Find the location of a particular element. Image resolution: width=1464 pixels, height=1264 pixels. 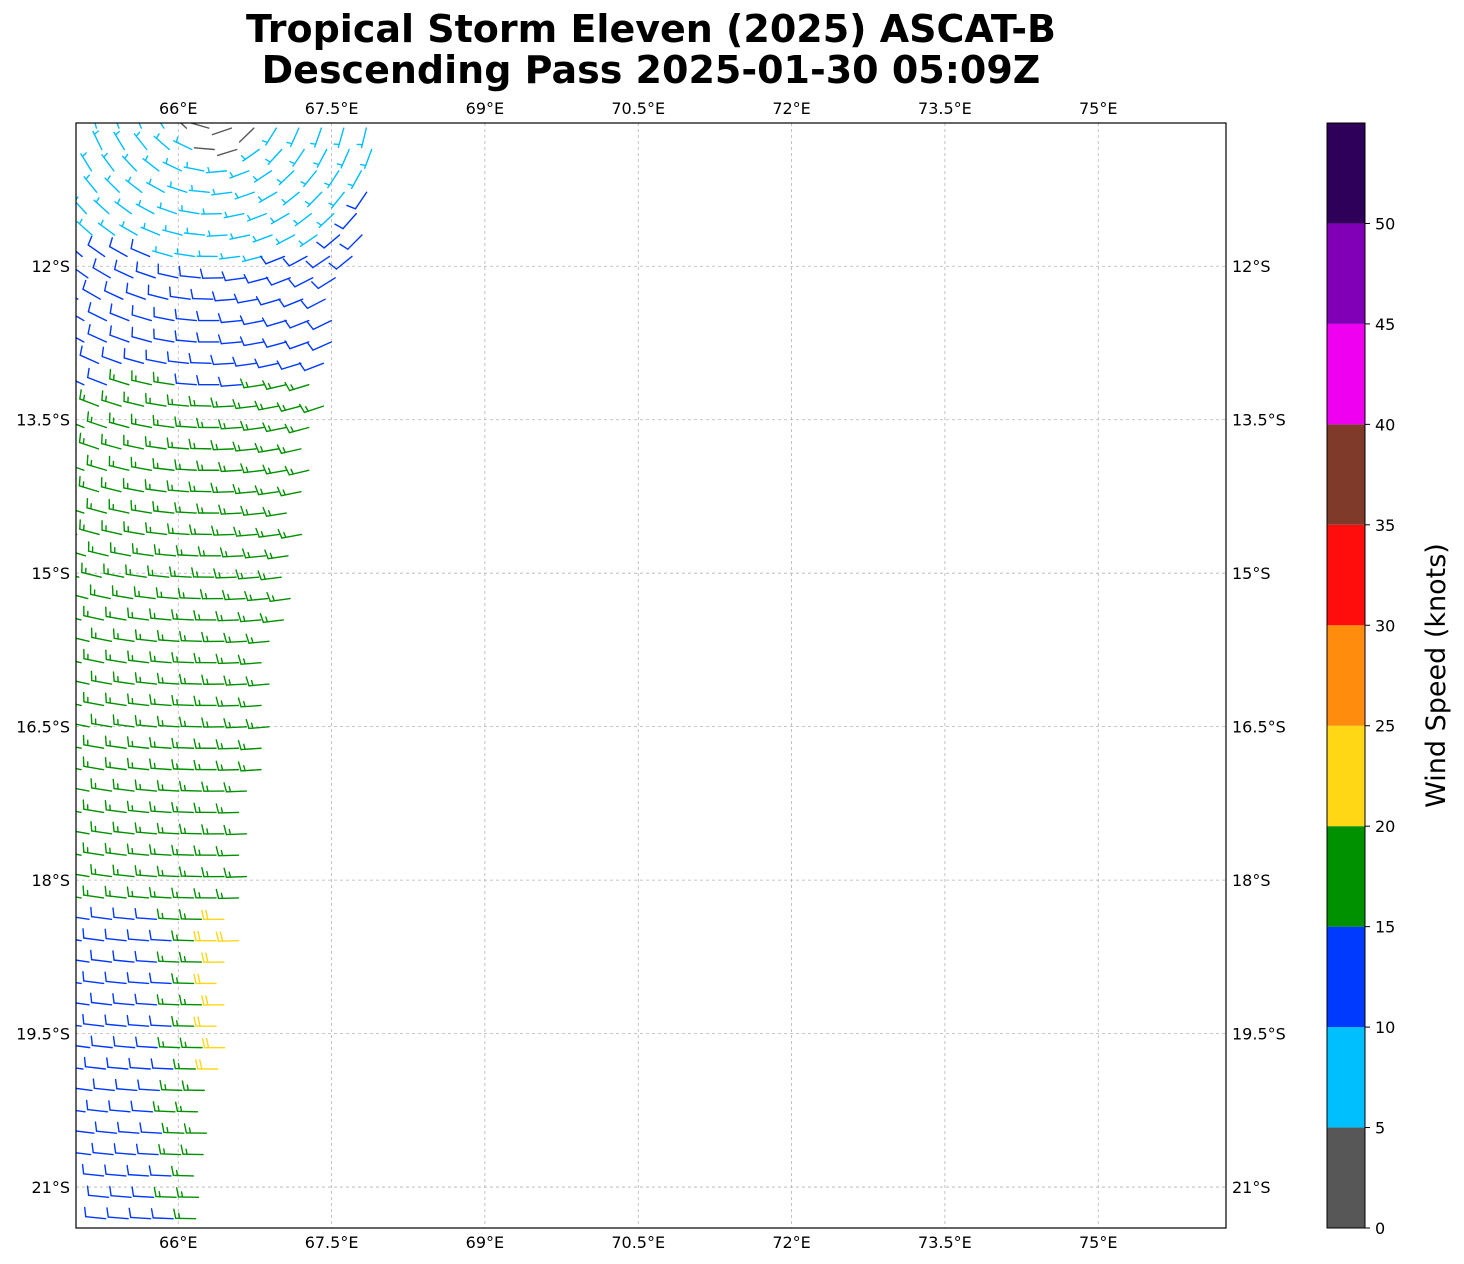

lon-tick-label-top: 66°E is located at coordinates (178, 108).